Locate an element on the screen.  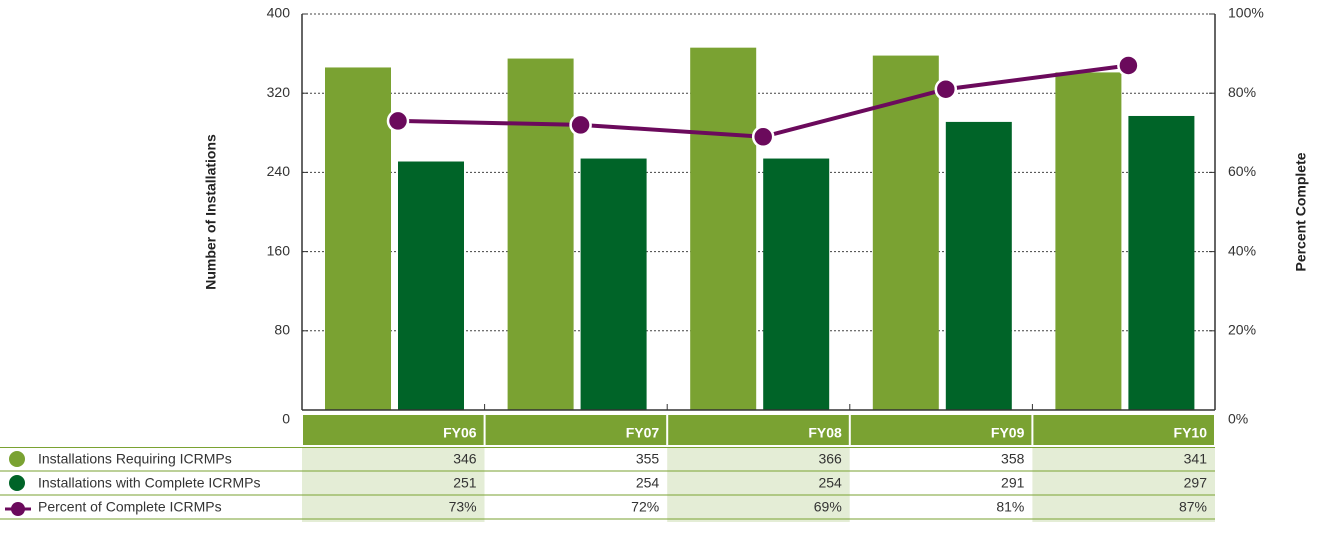
y-tick-label: 160 is located at coordinates (279, 250).